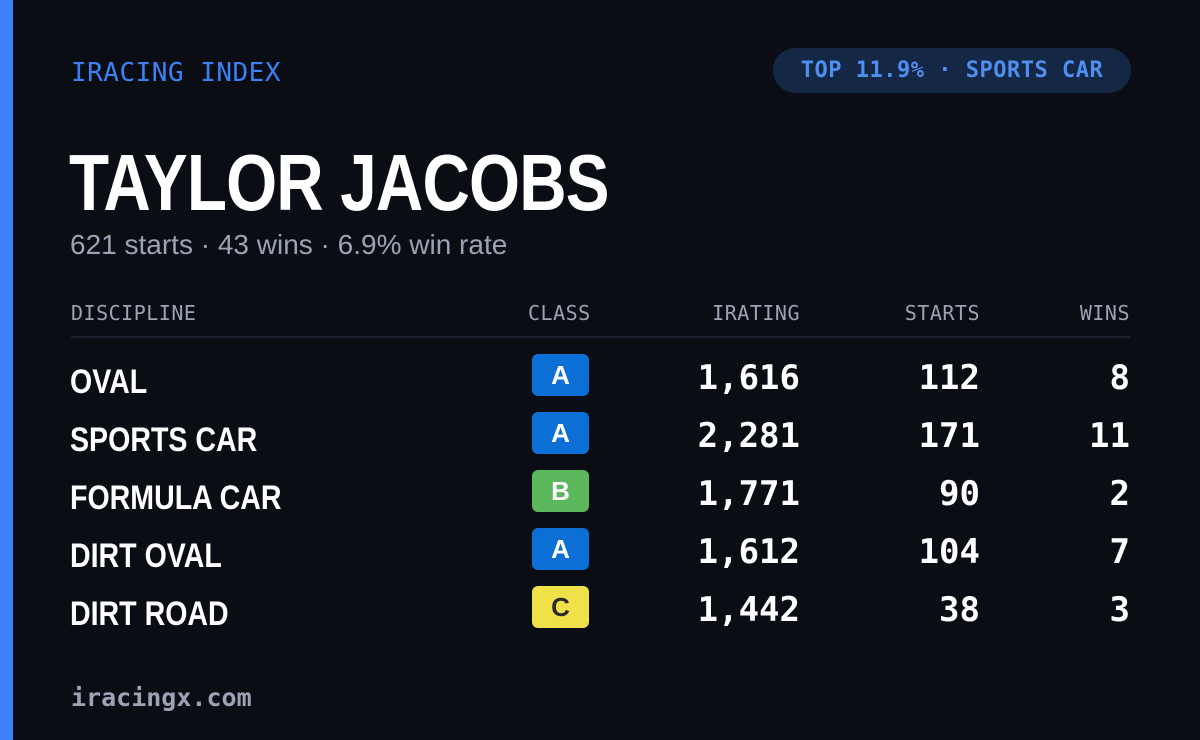 This screenshot has height=740, width=1200. I want to click on table-row: OVAL A 1,616 112 8, so click(600, 383).